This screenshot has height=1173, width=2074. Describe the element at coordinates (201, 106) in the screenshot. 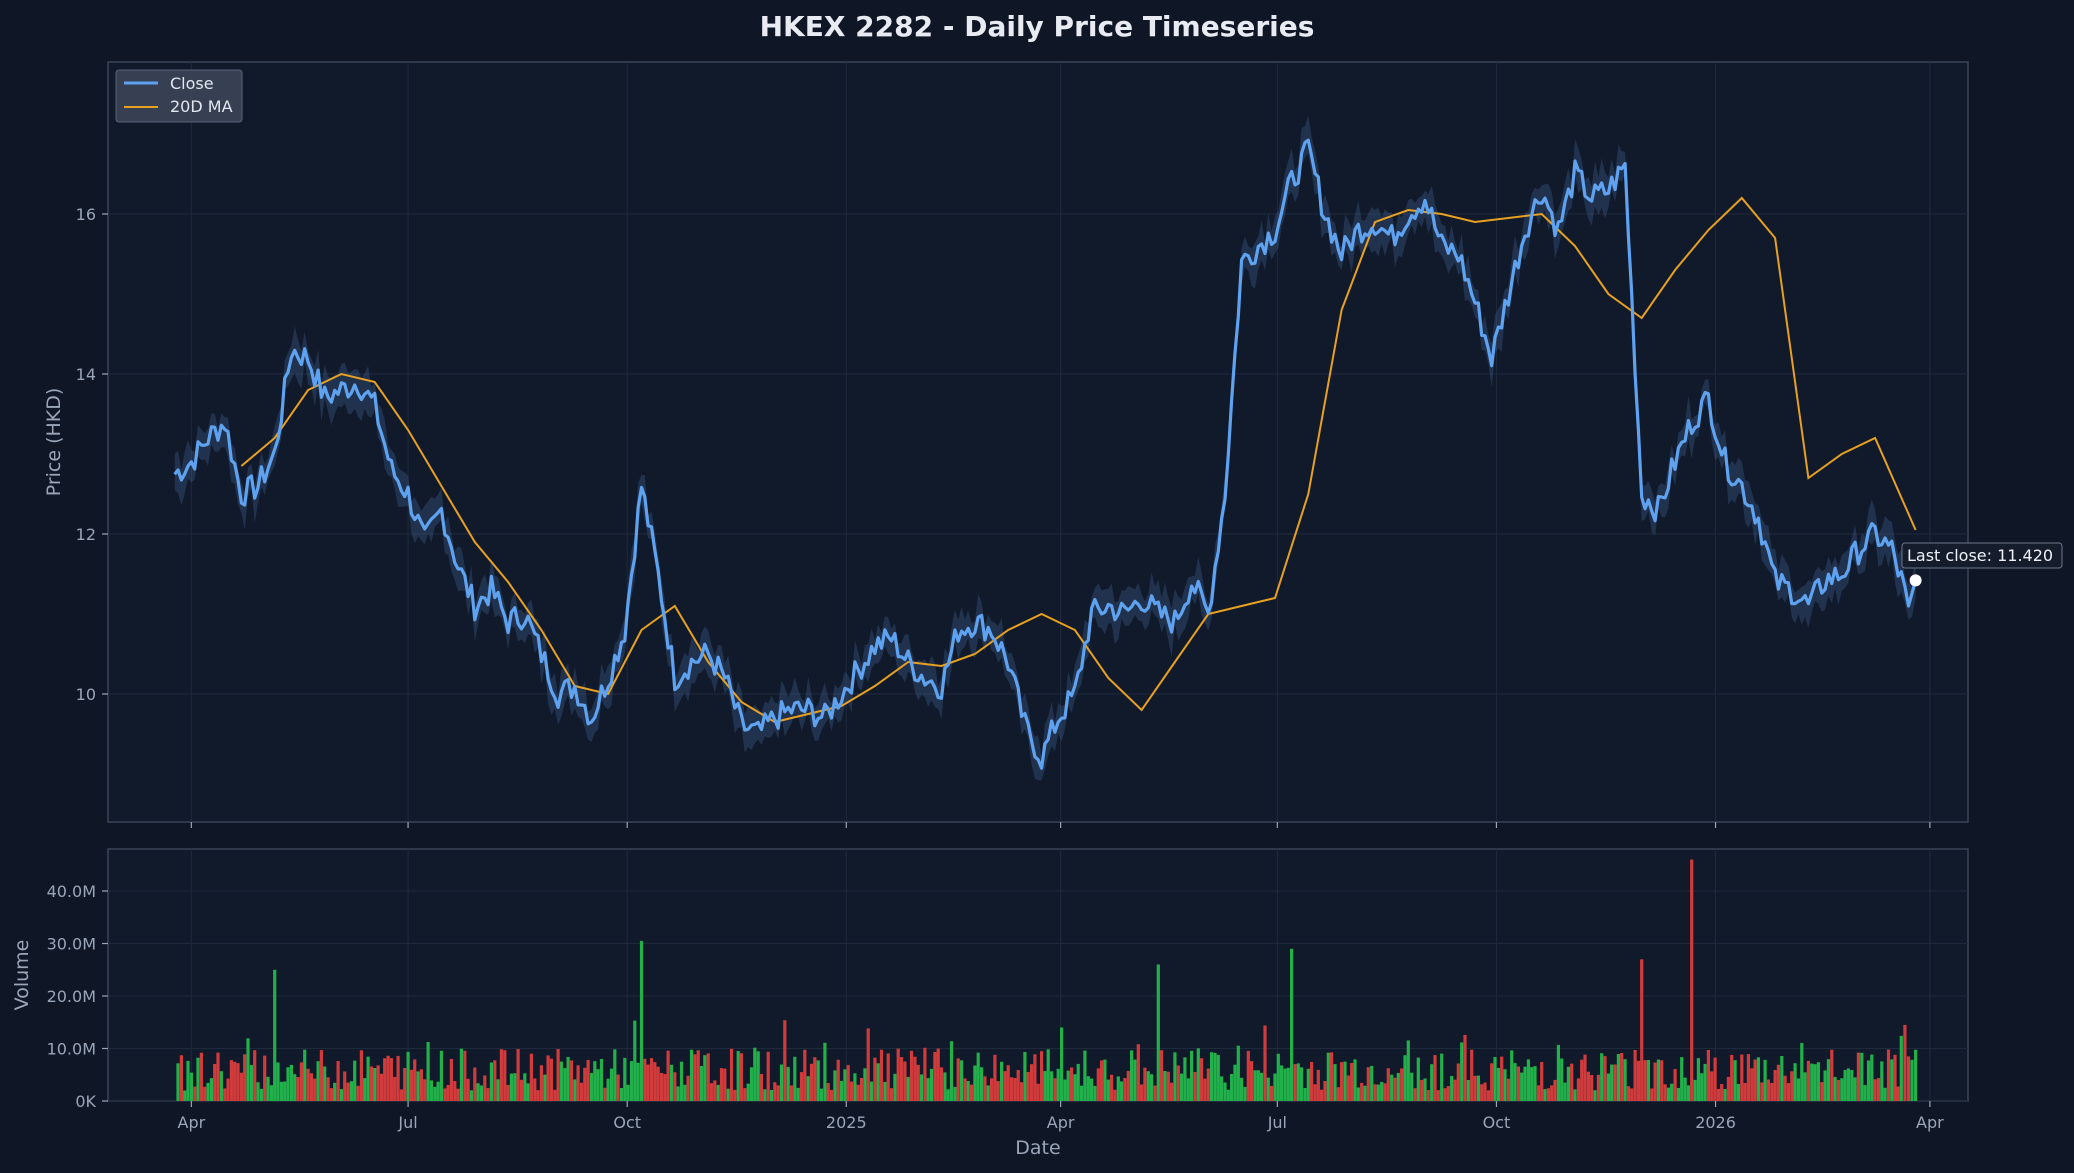

I see `legend-ma-label: 20D MA` at that location.